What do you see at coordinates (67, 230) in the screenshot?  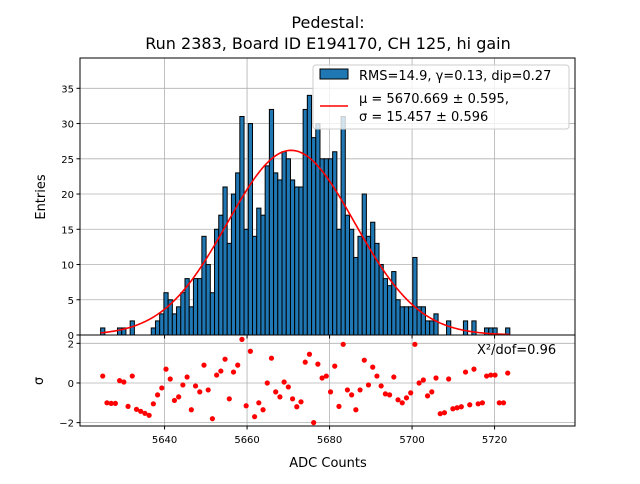 I see `y-tick-label: 15` at bounding box center [67, 230].